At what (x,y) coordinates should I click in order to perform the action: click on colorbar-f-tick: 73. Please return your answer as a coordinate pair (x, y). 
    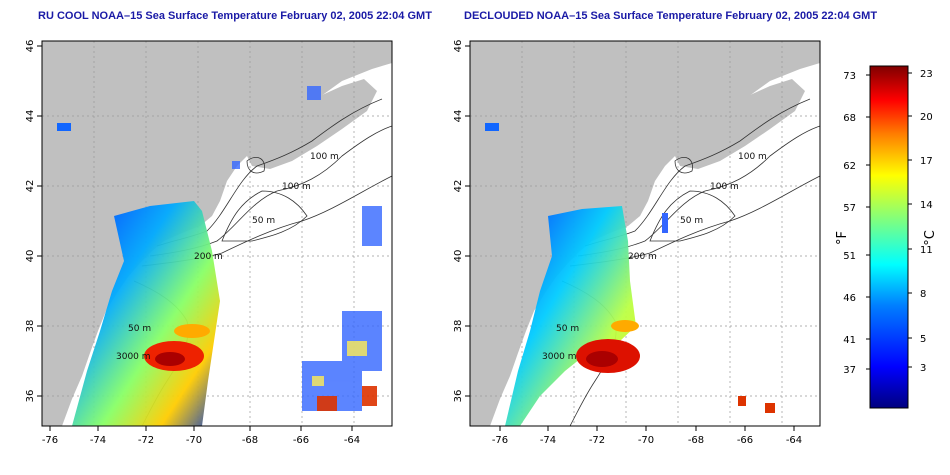
    Looking at the image, I should click on (849, 76).